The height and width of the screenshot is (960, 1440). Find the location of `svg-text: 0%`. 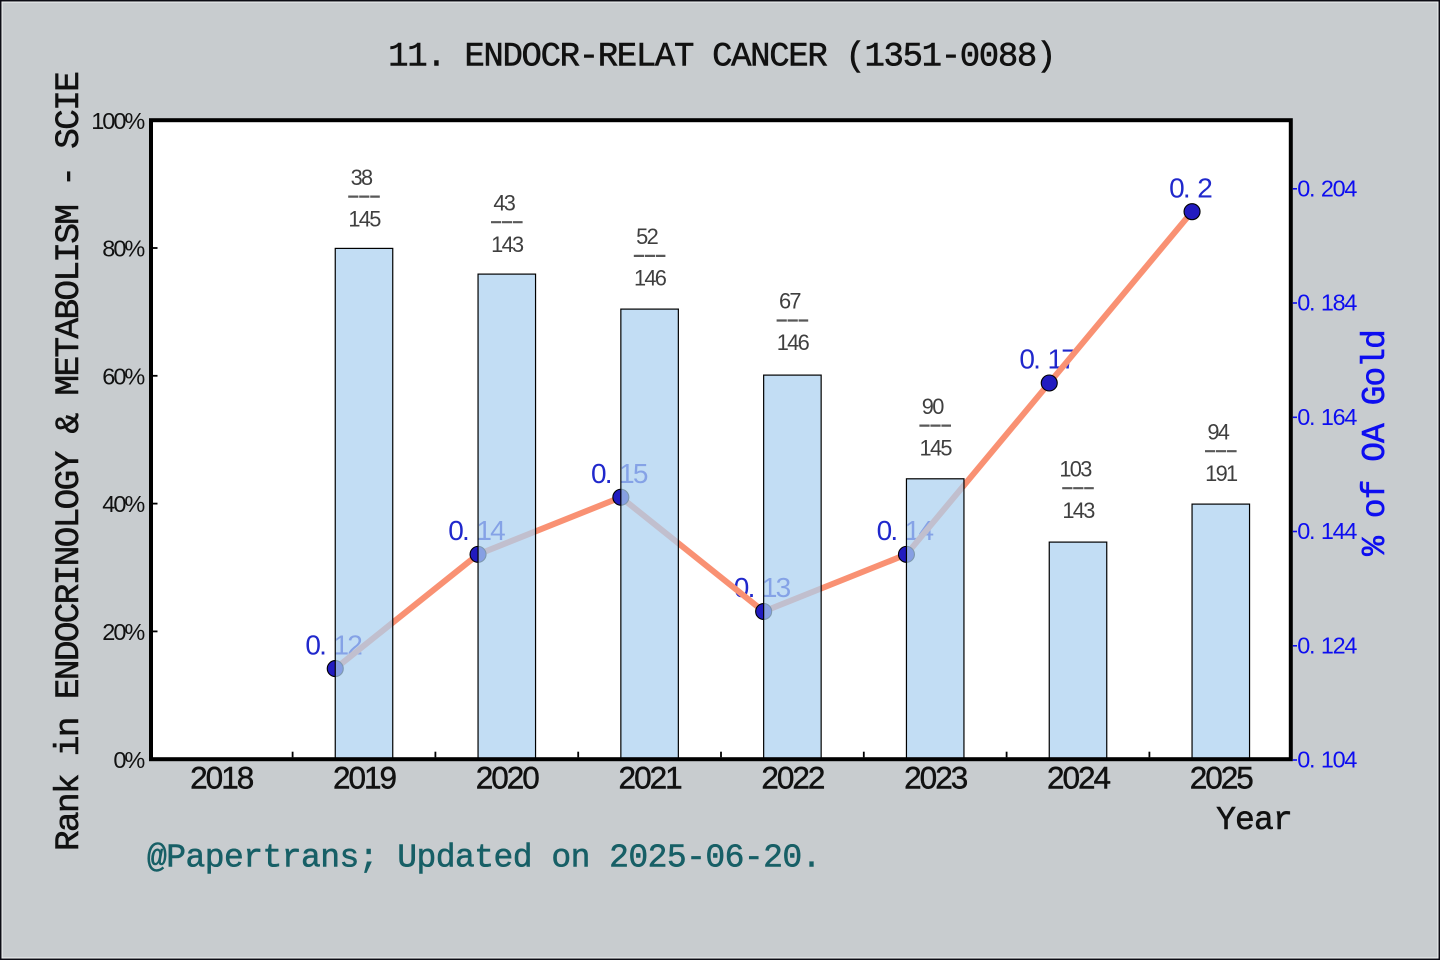

svg-text: 0% is located at coordinates (129, 760).